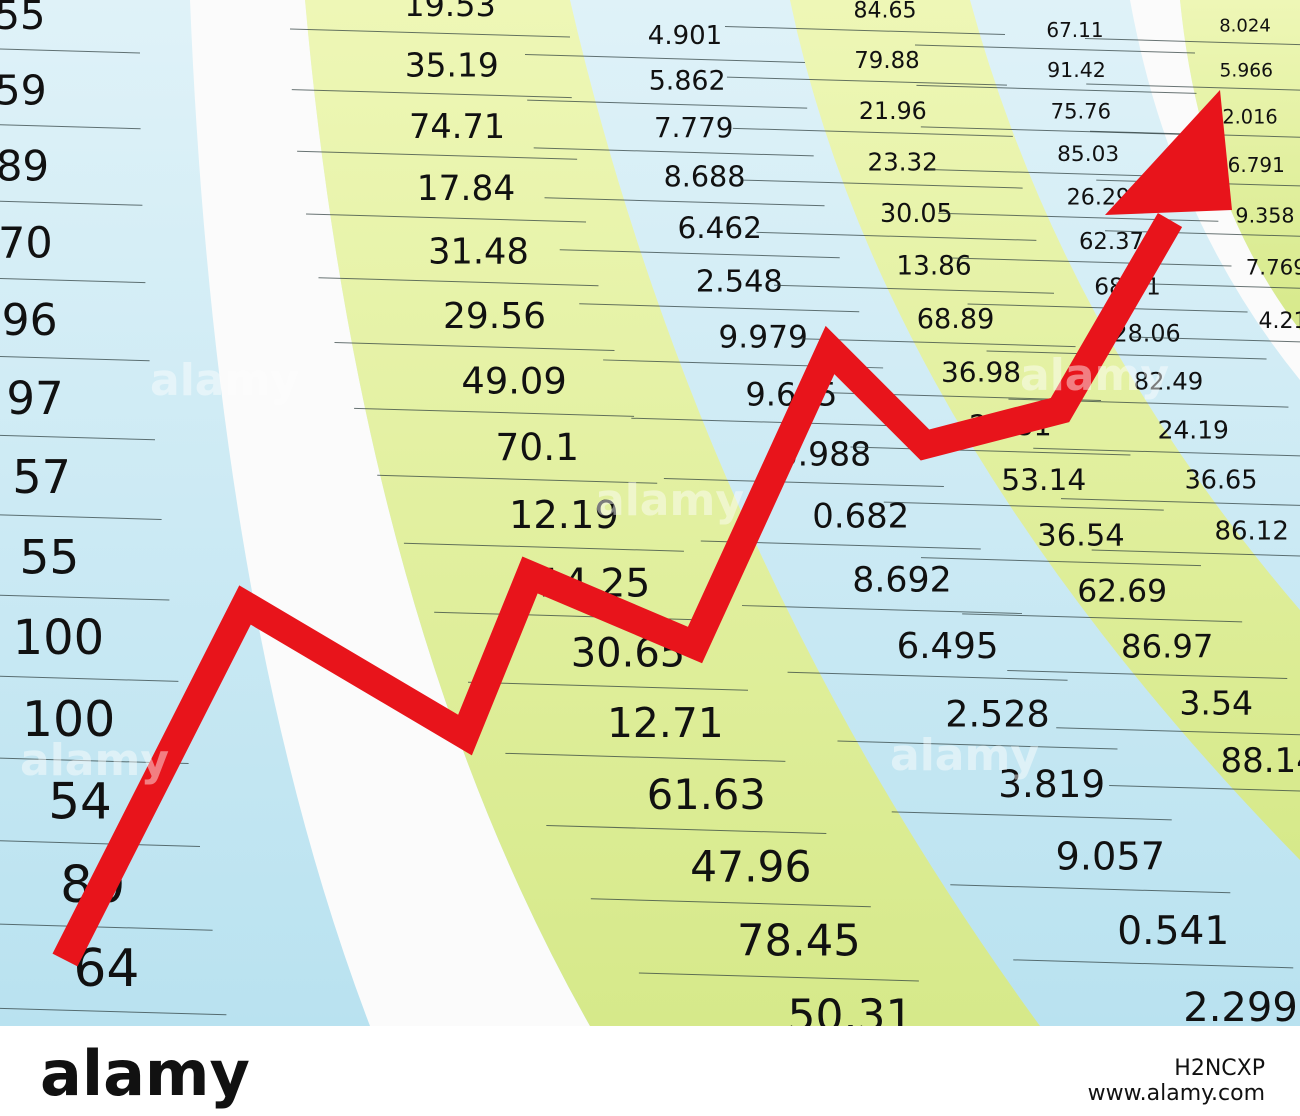 This screenshot has width=1300, height=1116. What do you see at coordinates (24, 166) in the screenshot?
I see `cell: 89` at bounding box center [24, 166].